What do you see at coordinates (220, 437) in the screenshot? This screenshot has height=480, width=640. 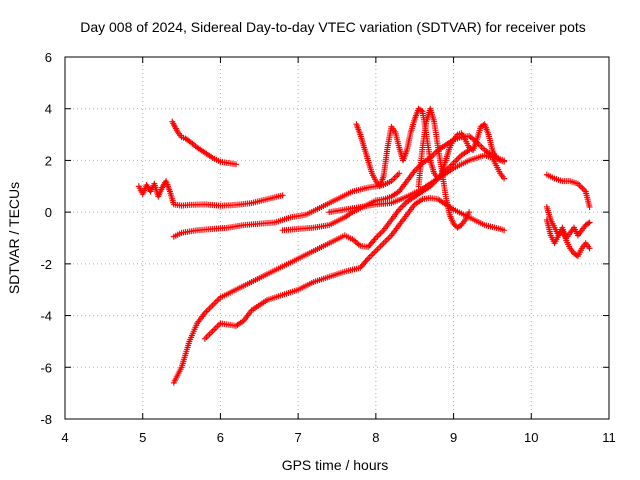 I see `x-tick-label: 6` at bounding box center [220, 437].